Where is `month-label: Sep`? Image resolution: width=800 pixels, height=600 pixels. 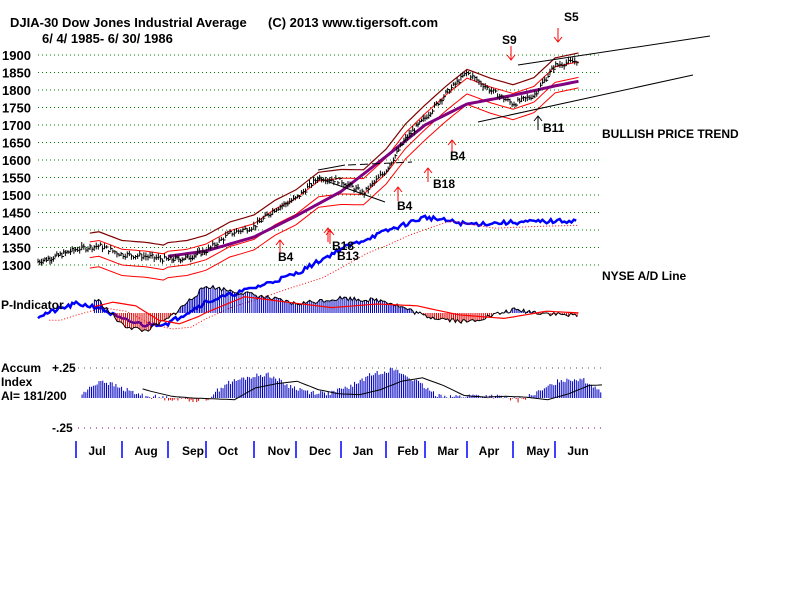 month-label: Sep is located at coordinates (193, 451).